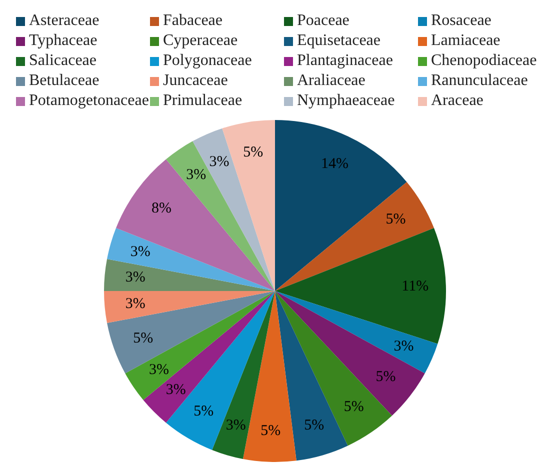 The image size is (550, 474). What do you see at coordinates (331, 81) in the screenshot?
I see `legend-label: Araliaceae` at bounding box center [331, 81].